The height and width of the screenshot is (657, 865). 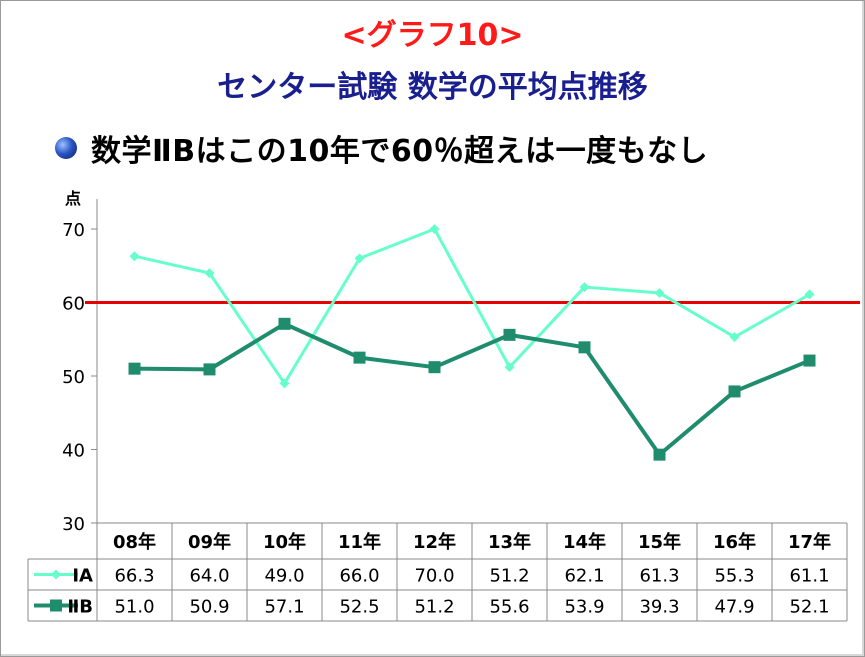 What do you see at coordinates (134, 542) in the screenshot?
I see `x-tick-label: 08年` at bounding box center [134, 542].